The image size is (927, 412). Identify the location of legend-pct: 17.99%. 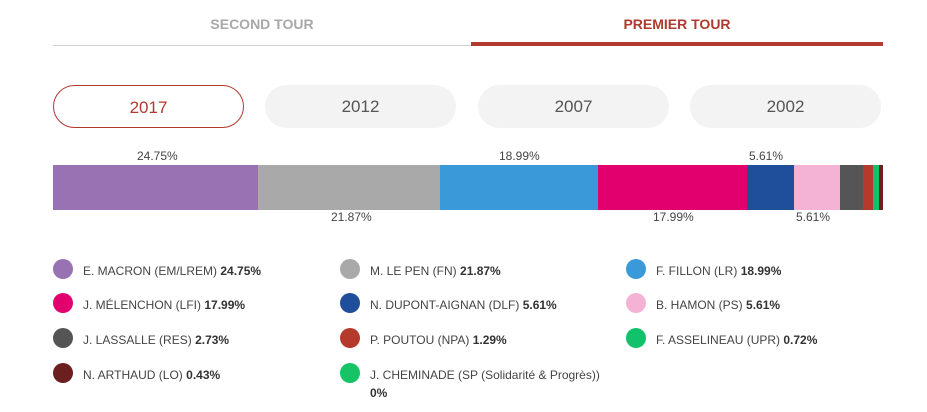
(225, 305).